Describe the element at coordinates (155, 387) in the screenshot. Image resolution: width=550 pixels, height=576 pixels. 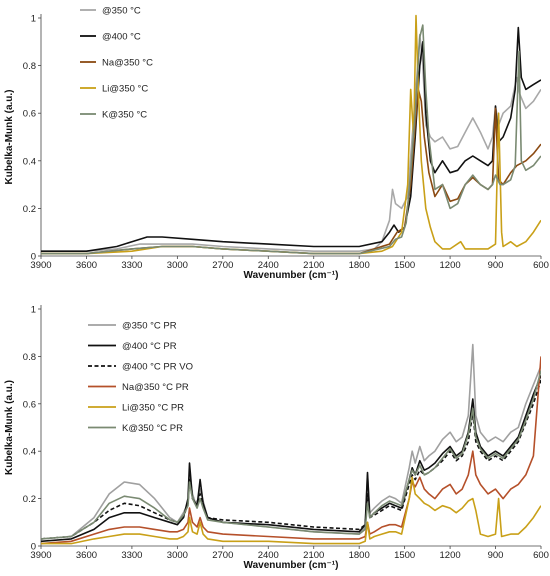
I see `legend-label: Na@350 °C PR` at that location.